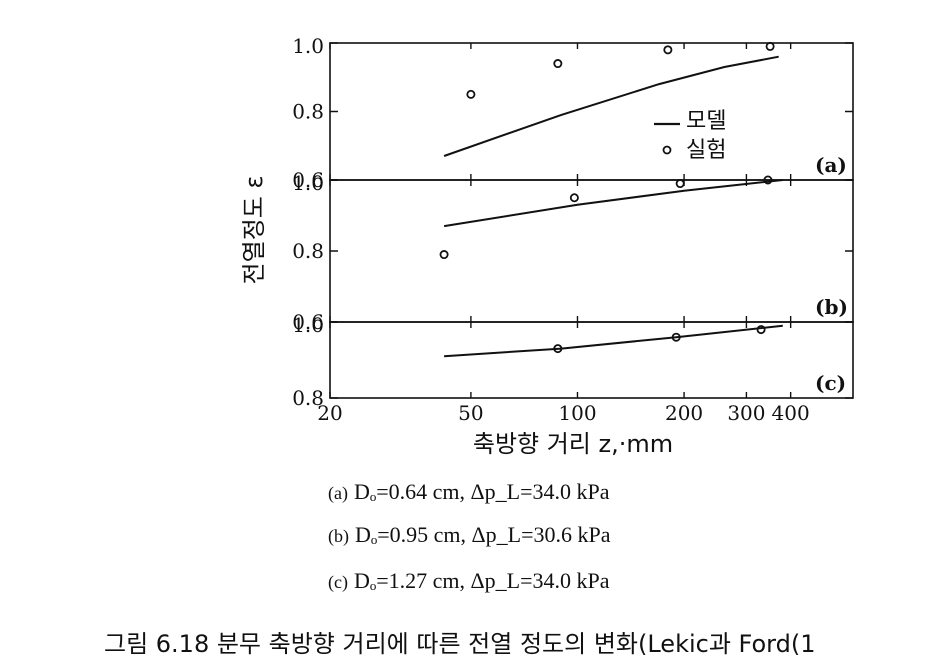 This screenshot has width=933, height=662. Describe the element at coordinates (470, 413) in the screenshot. I see `x-tick-label: 50` at that location.